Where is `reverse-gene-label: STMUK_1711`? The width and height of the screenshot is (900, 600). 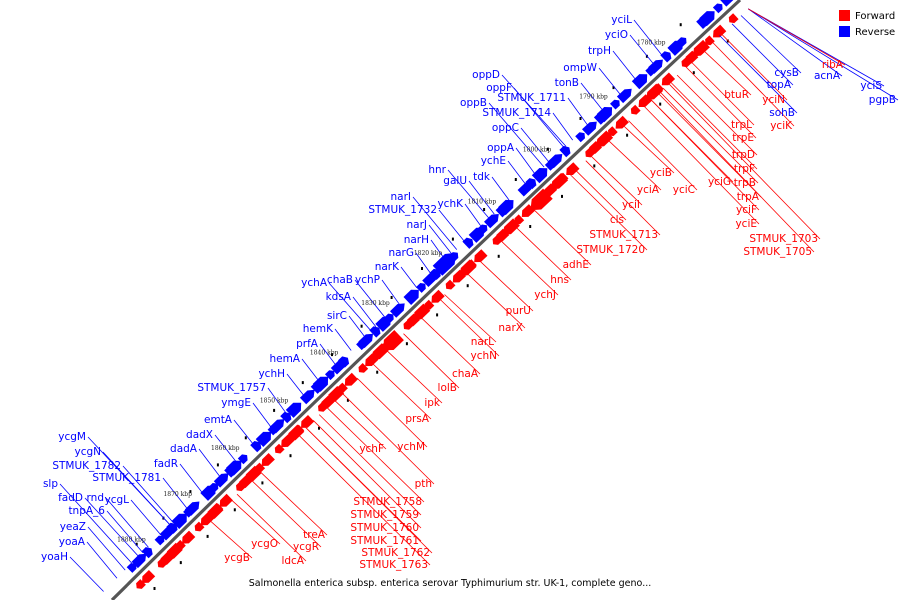
reverse-gene-label: STMUK_1711 is located at coordinates (531, 98).